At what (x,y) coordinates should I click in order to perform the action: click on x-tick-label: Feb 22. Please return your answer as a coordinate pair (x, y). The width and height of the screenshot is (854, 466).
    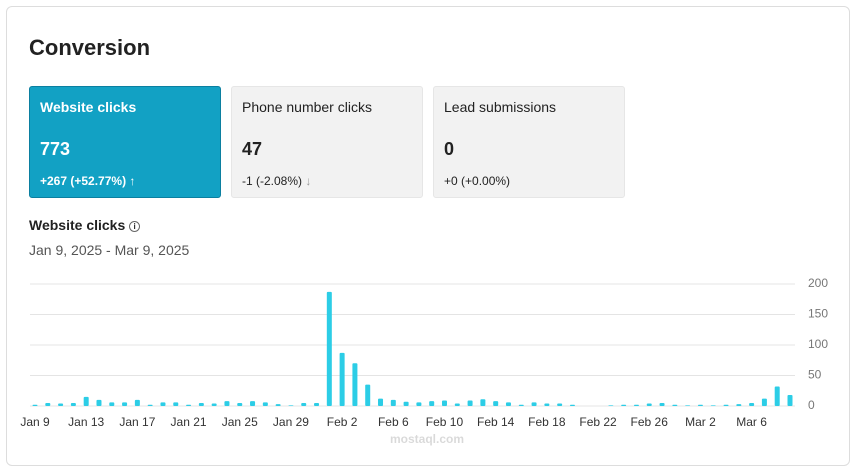
    Looking at the image, I should click on (598, 422).